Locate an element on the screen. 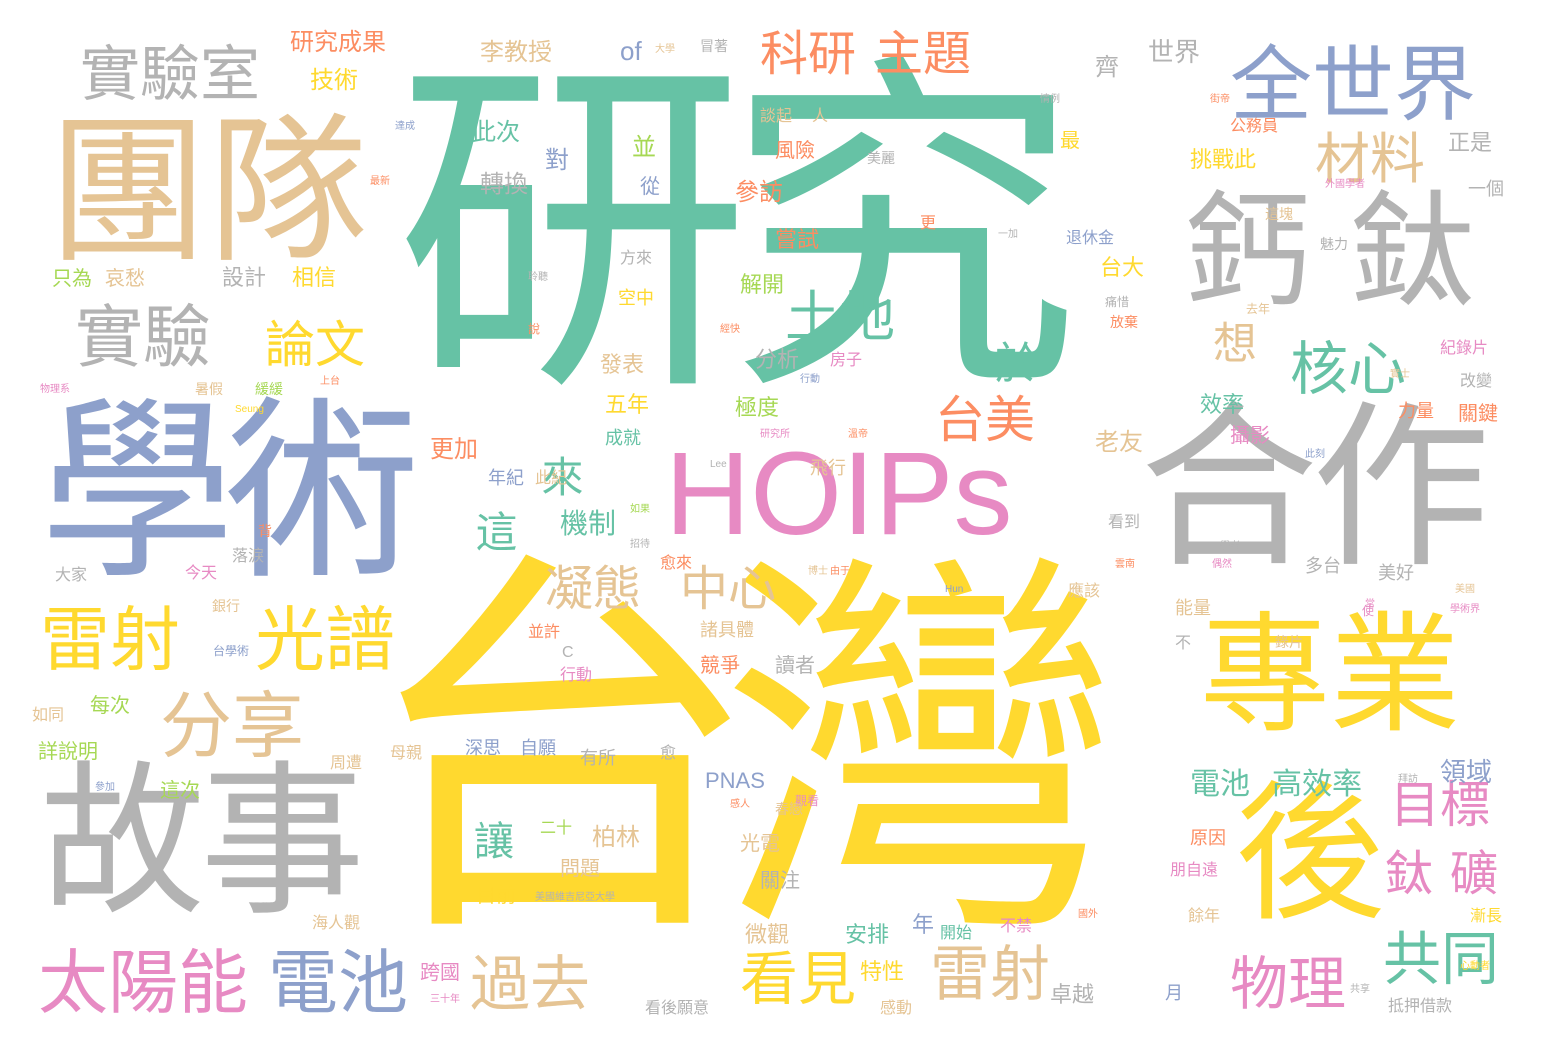 This screenshot has height=1052, width=1548. word-tiny-24: 學術界 is located at coordinates (1465, 609).